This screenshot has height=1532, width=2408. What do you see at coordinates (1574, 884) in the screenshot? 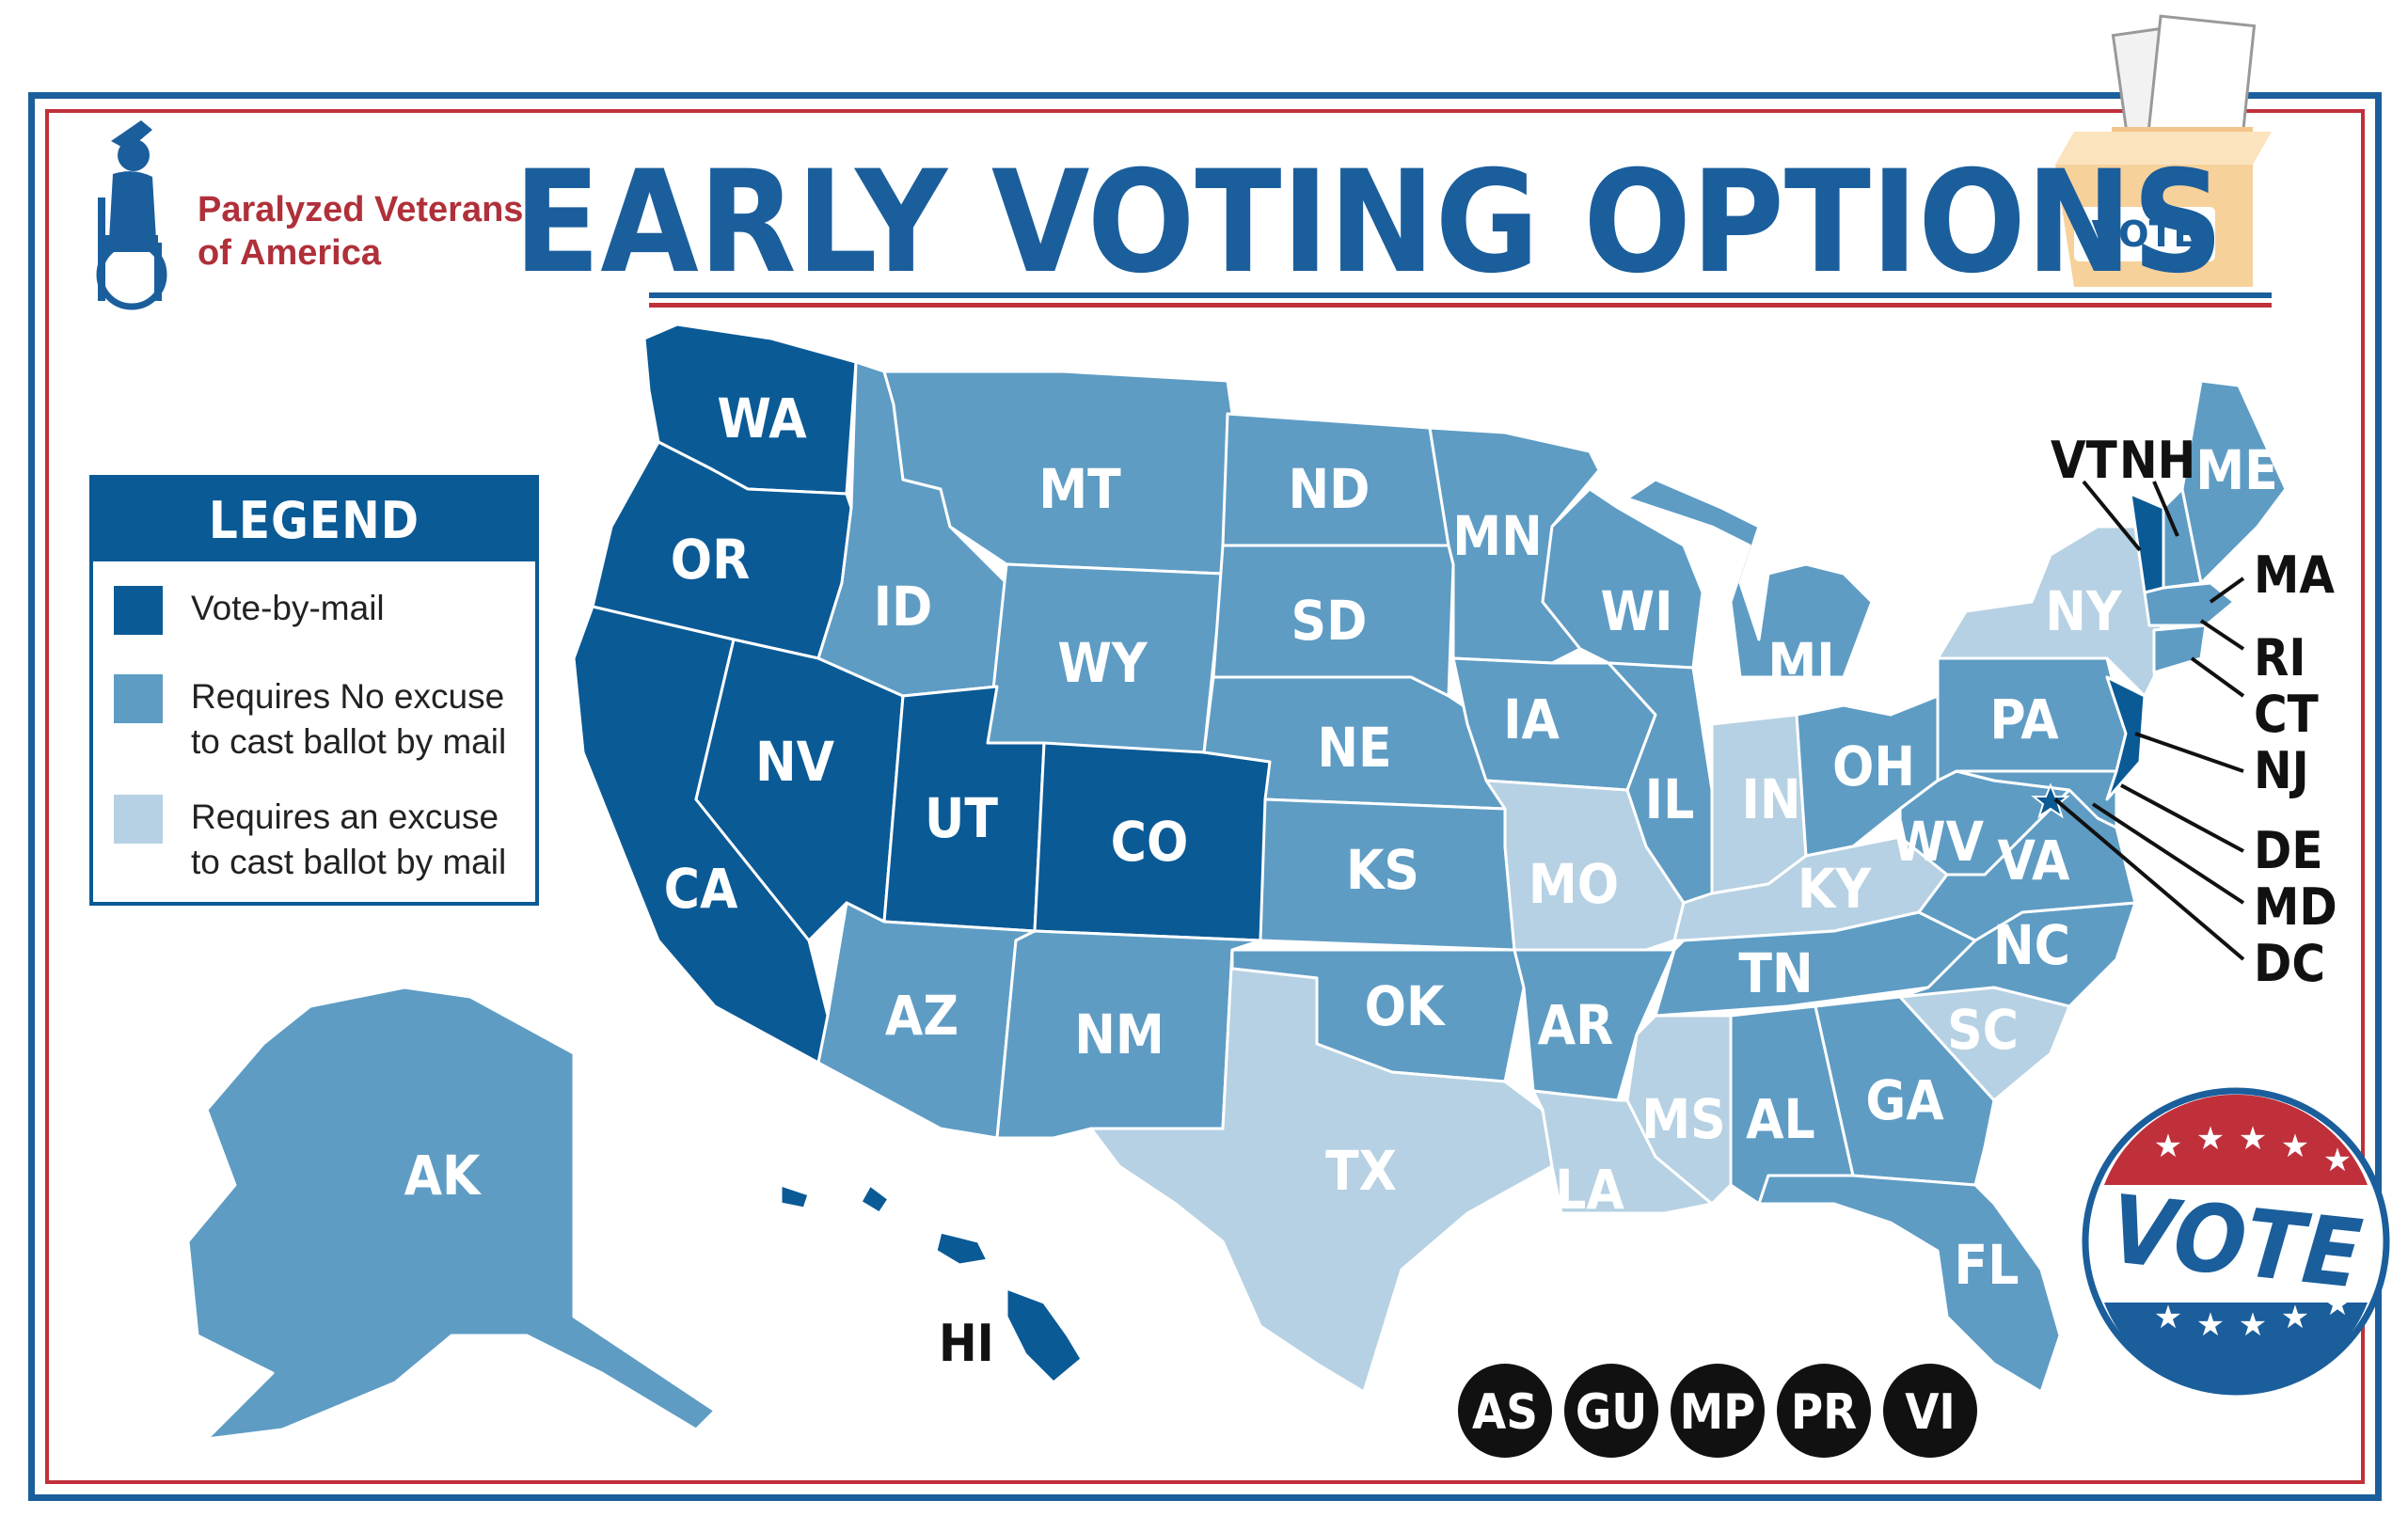
I see `label-MO: MO` at bounding box center [1574, 884].